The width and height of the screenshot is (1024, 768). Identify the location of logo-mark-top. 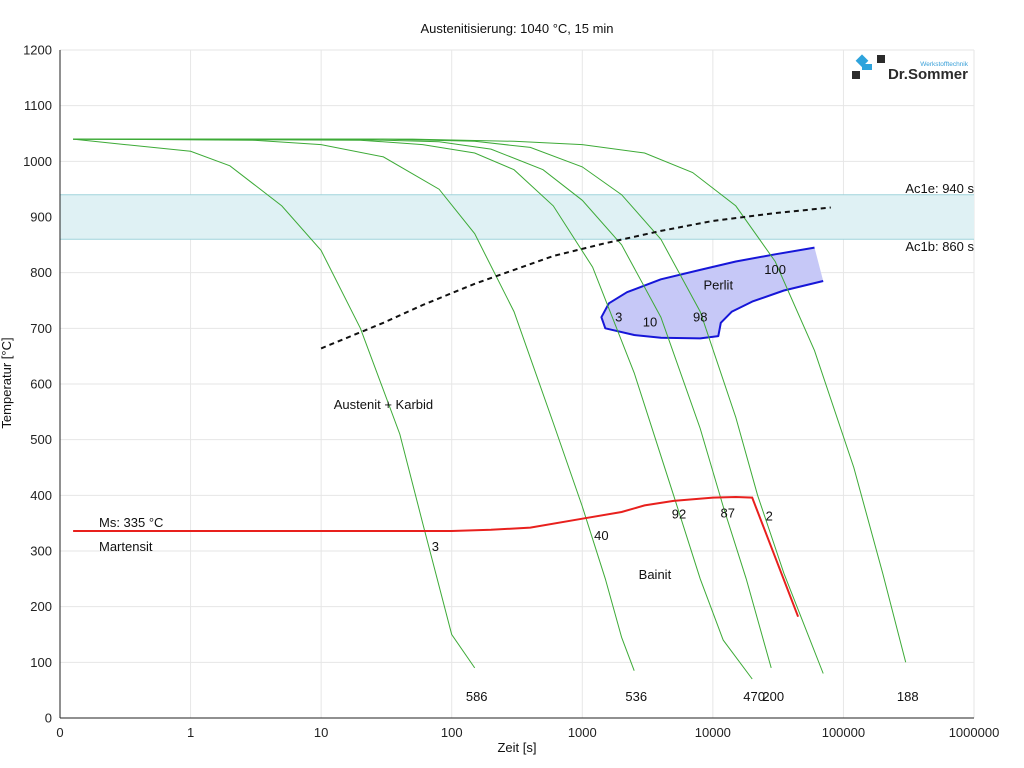
(881, 59).